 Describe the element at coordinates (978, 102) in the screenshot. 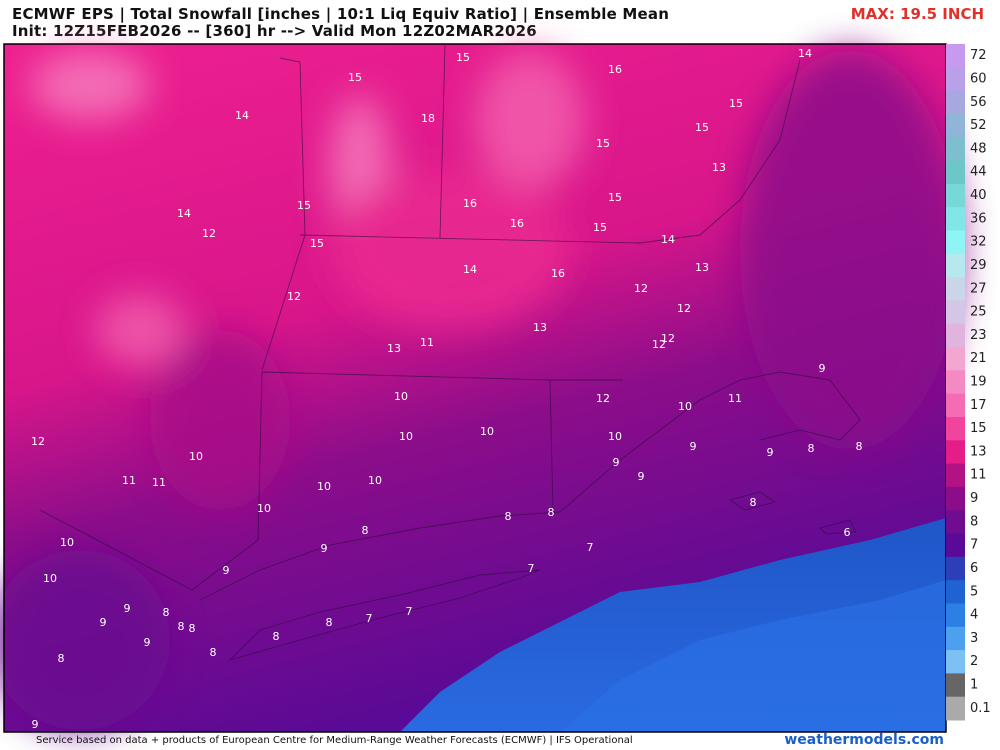

I see `colorbar-label: 56` at that location.